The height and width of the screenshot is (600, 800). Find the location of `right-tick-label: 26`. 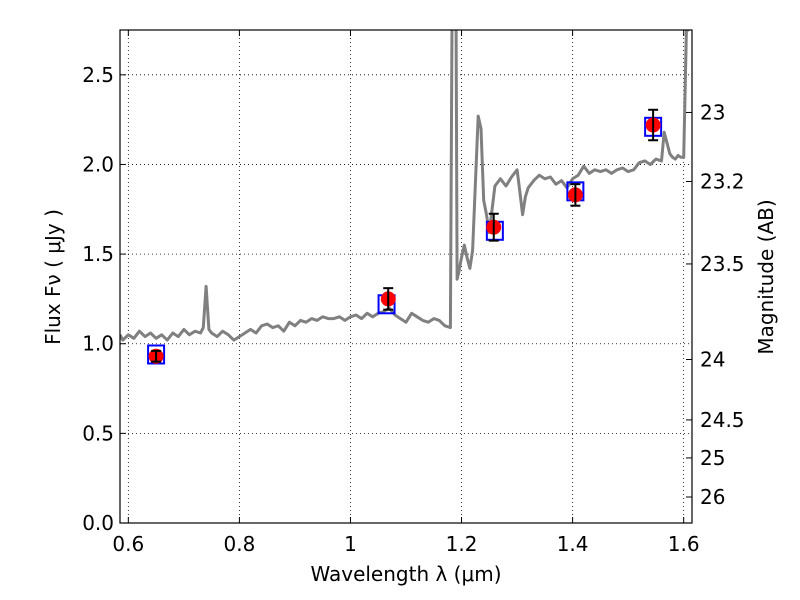

right-tick-label: 26 is located at coordinates (712, 497).